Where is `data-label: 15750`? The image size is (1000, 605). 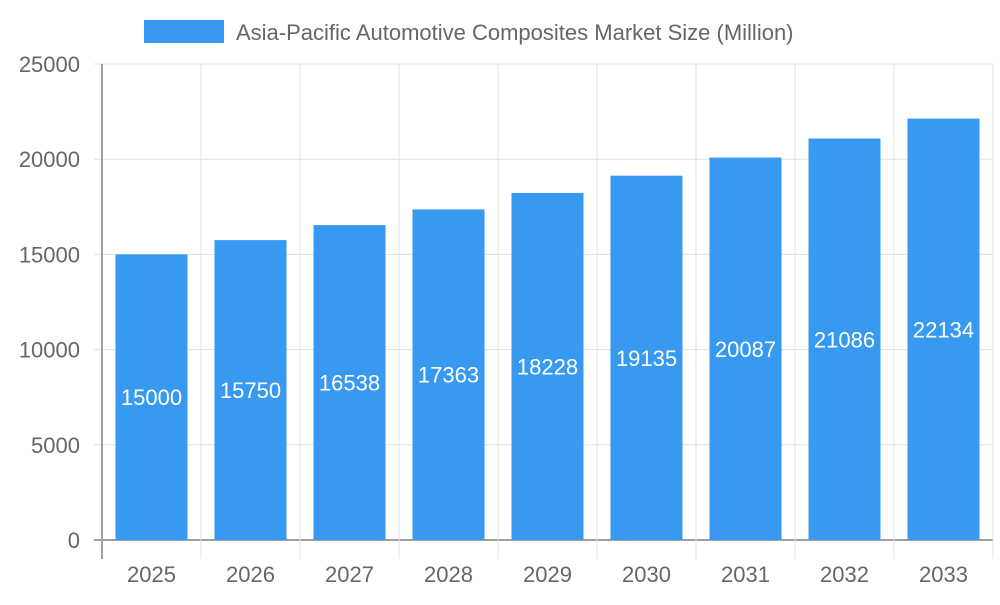 data-label: 15750 is located at coordinates (250, 390).